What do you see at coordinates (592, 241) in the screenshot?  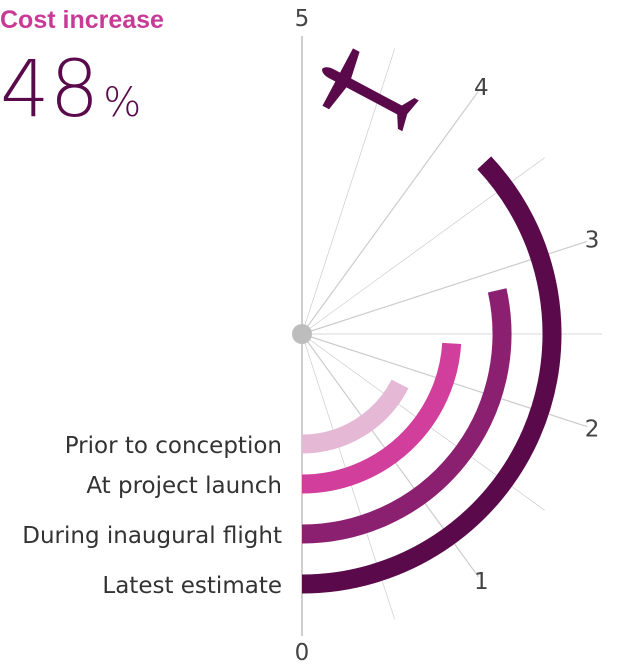 I see `tick-label-3: 3` at bounding box center [592, 241].